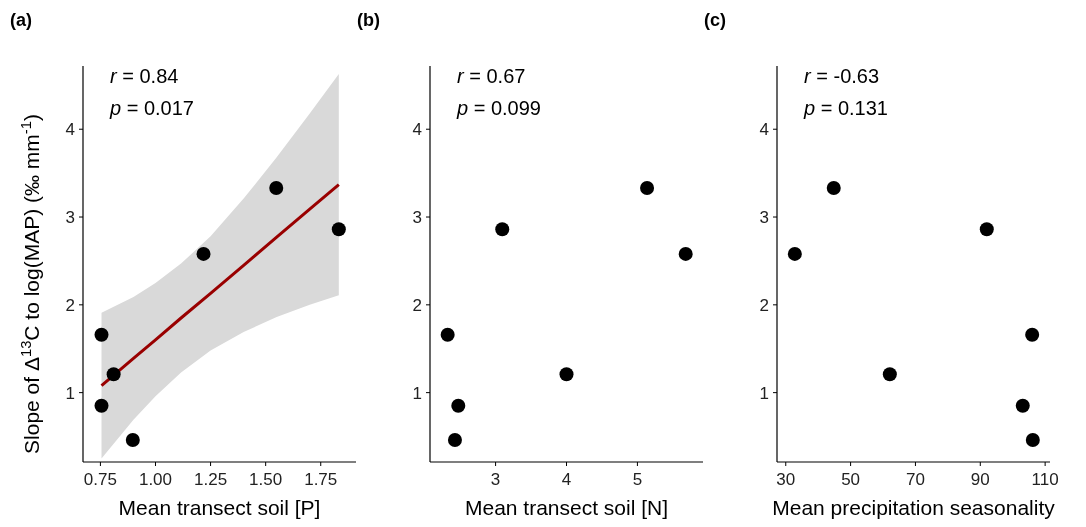 The width and height of the screenshot is (1086, 527). I want to click on x-axis-title: Mean transect soil [N], so click(566, 507).